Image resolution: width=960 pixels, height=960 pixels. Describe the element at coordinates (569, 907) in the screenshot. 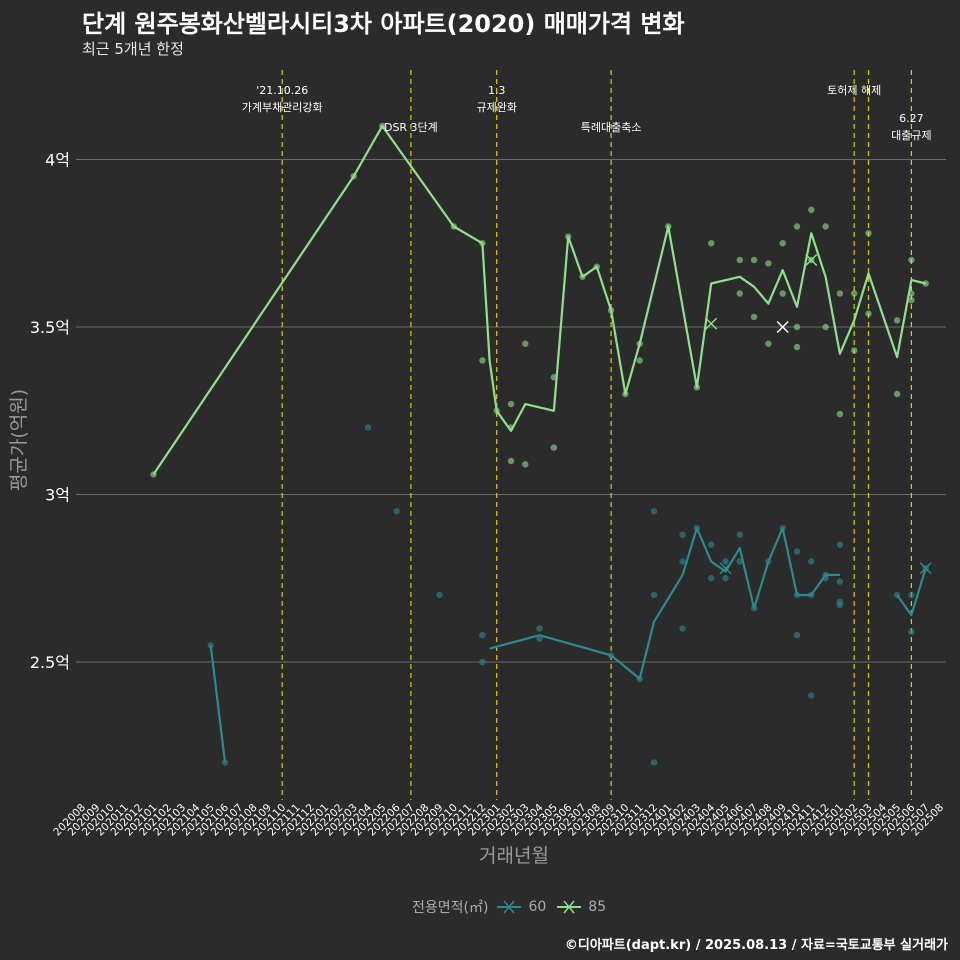

I see `legend-key-85-icon` at that location.